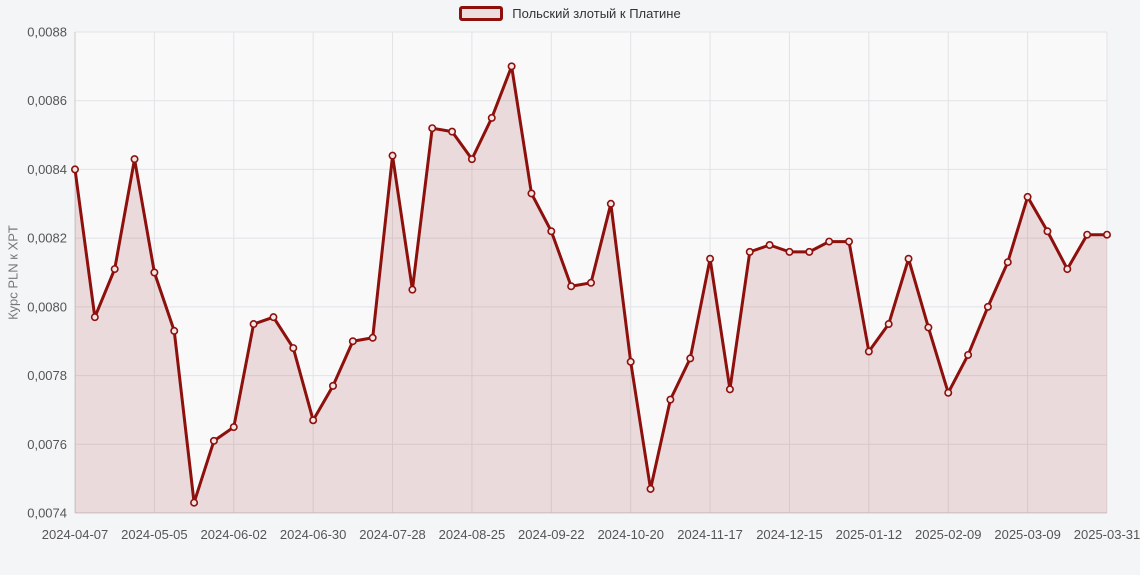 The image size is (1140, 575). I want to click on x-tick-label: 2024-10-20, so click(630, 534).